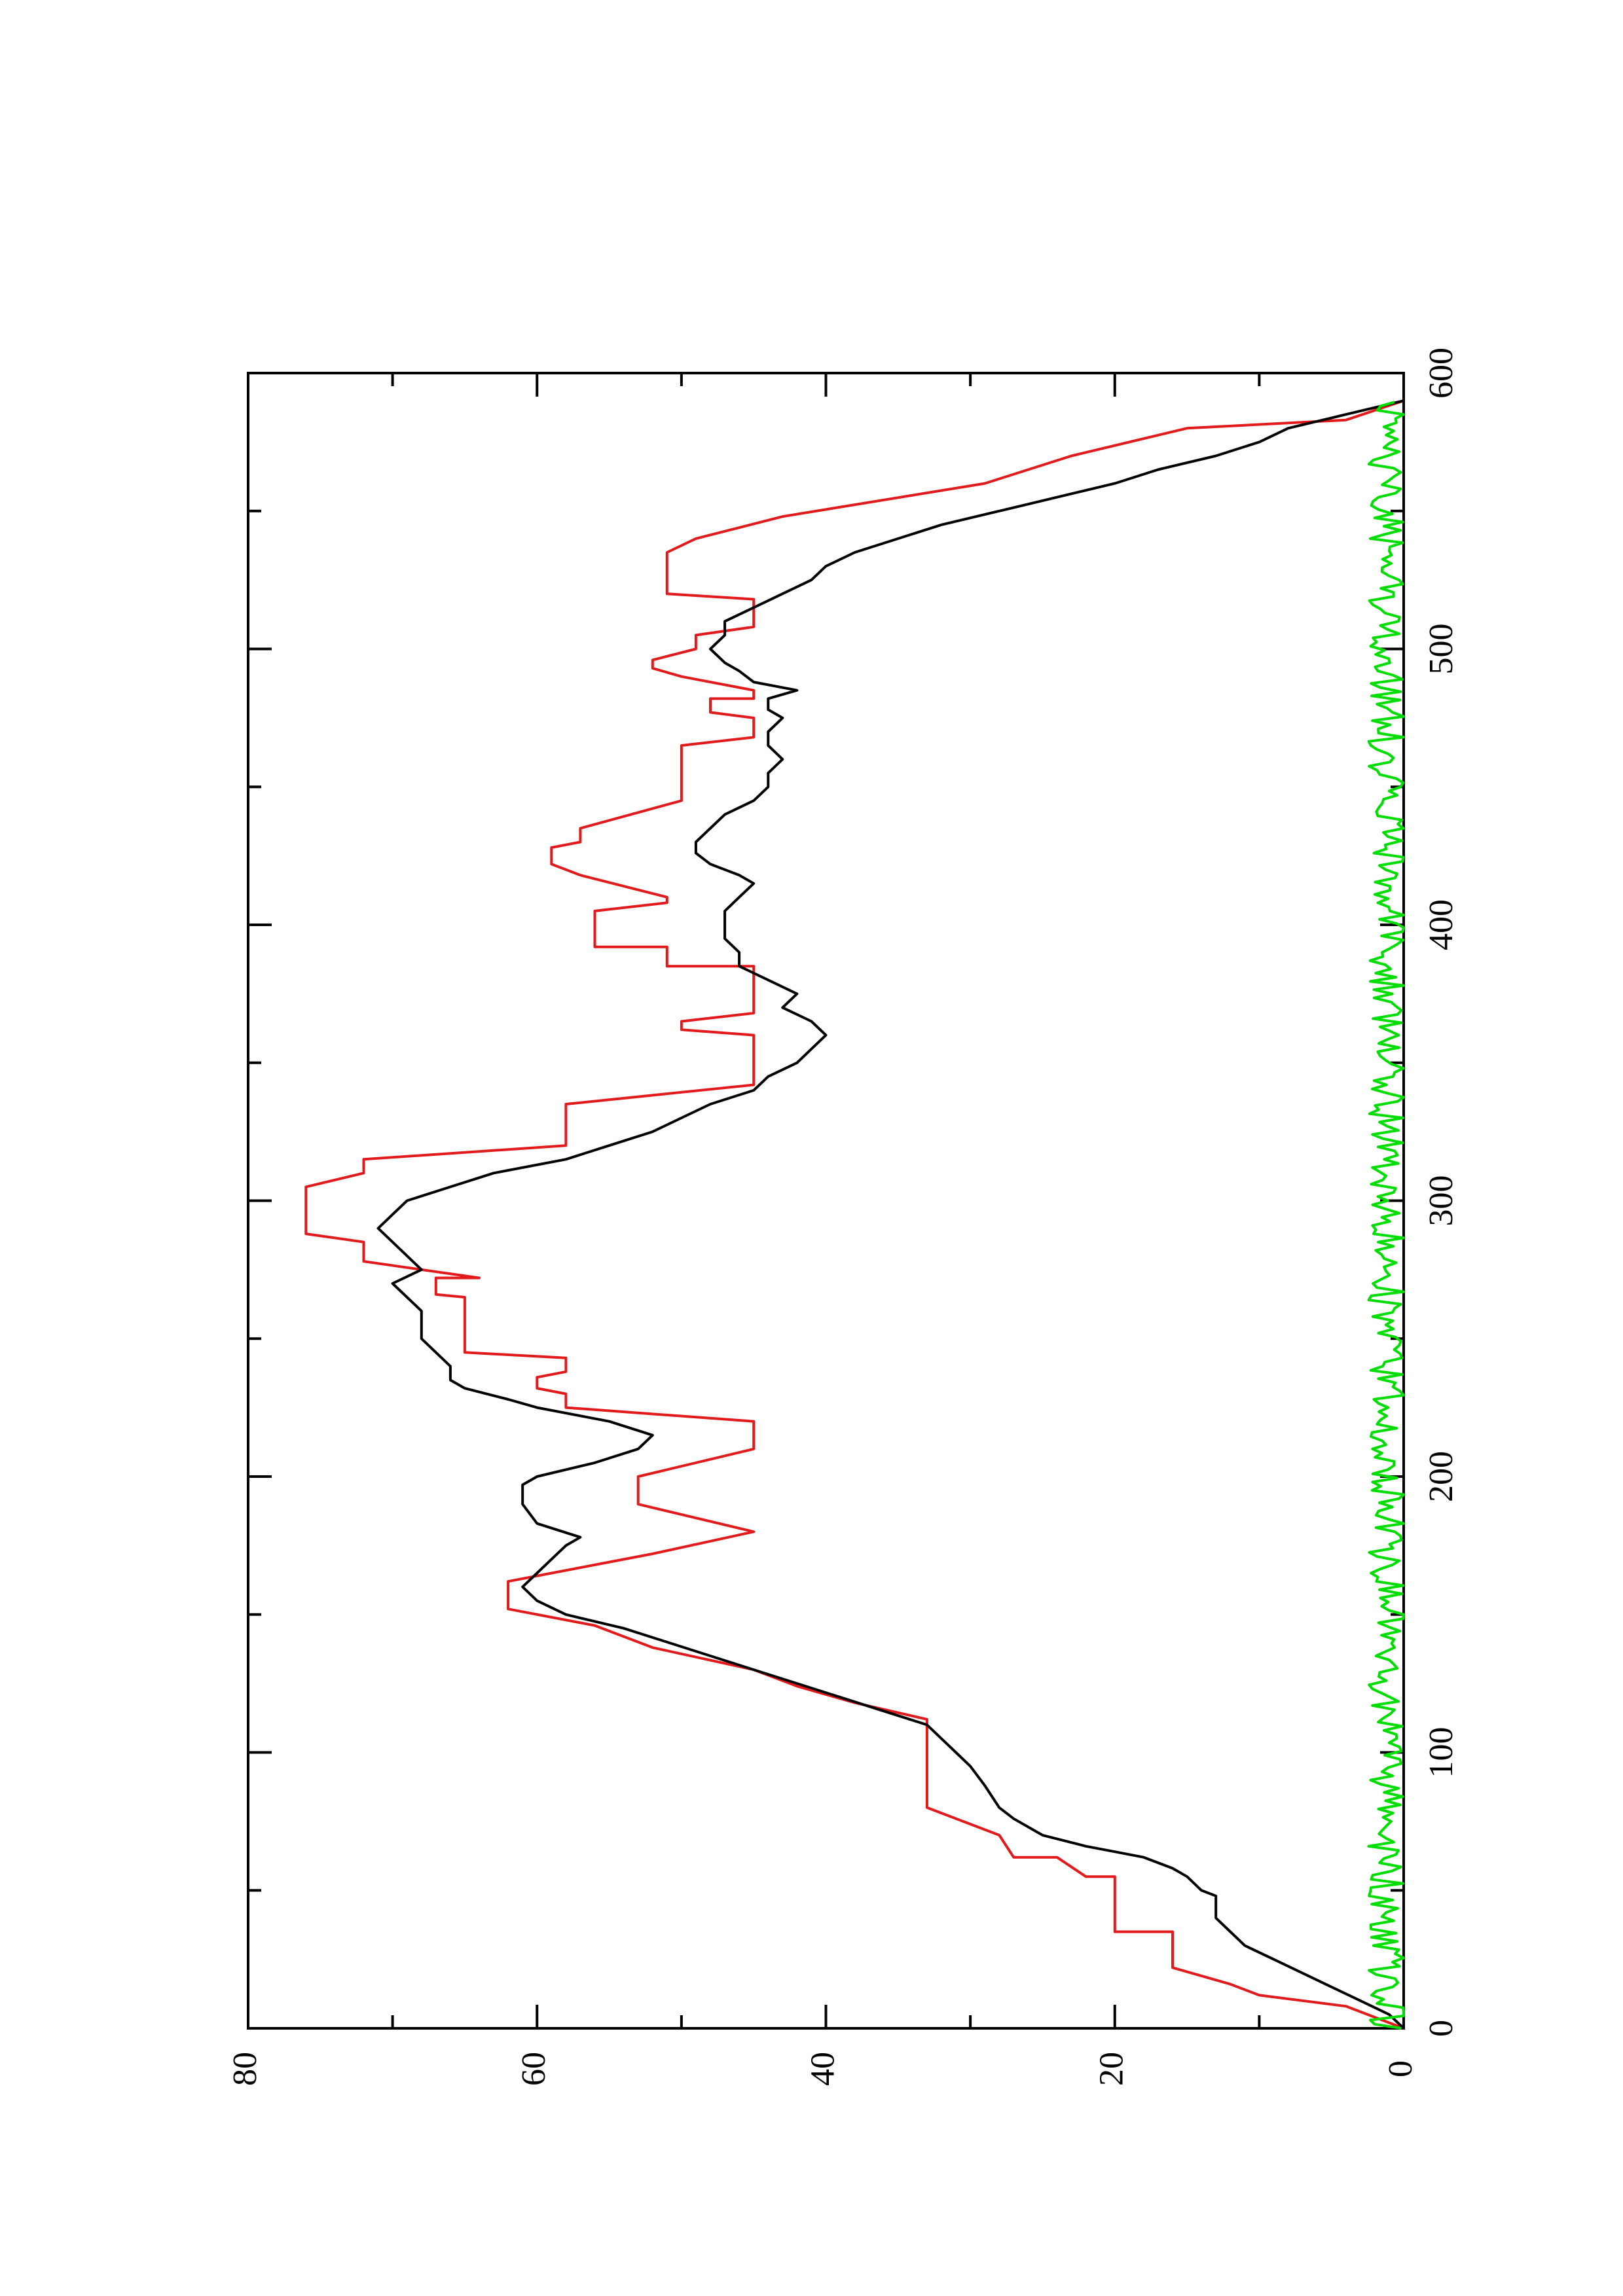 Image resolution: width=1623 pixels, height=2296 pixels. I want to click on y-tick-label: 80, so click(245, 2069).